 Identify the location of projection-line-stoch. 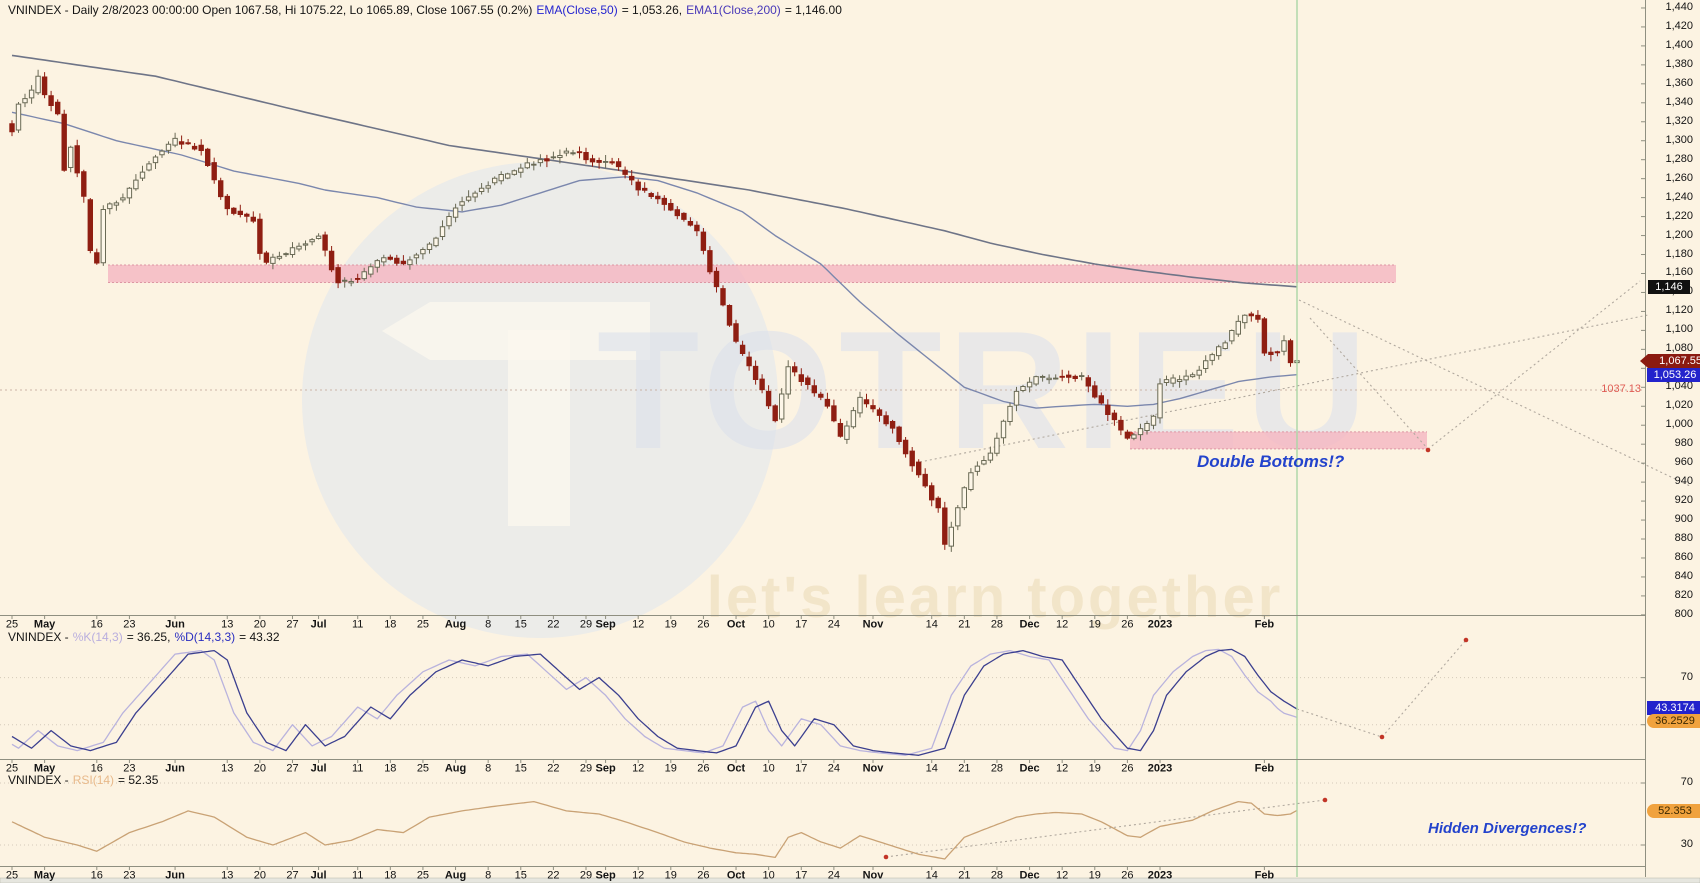
(1424, 688).